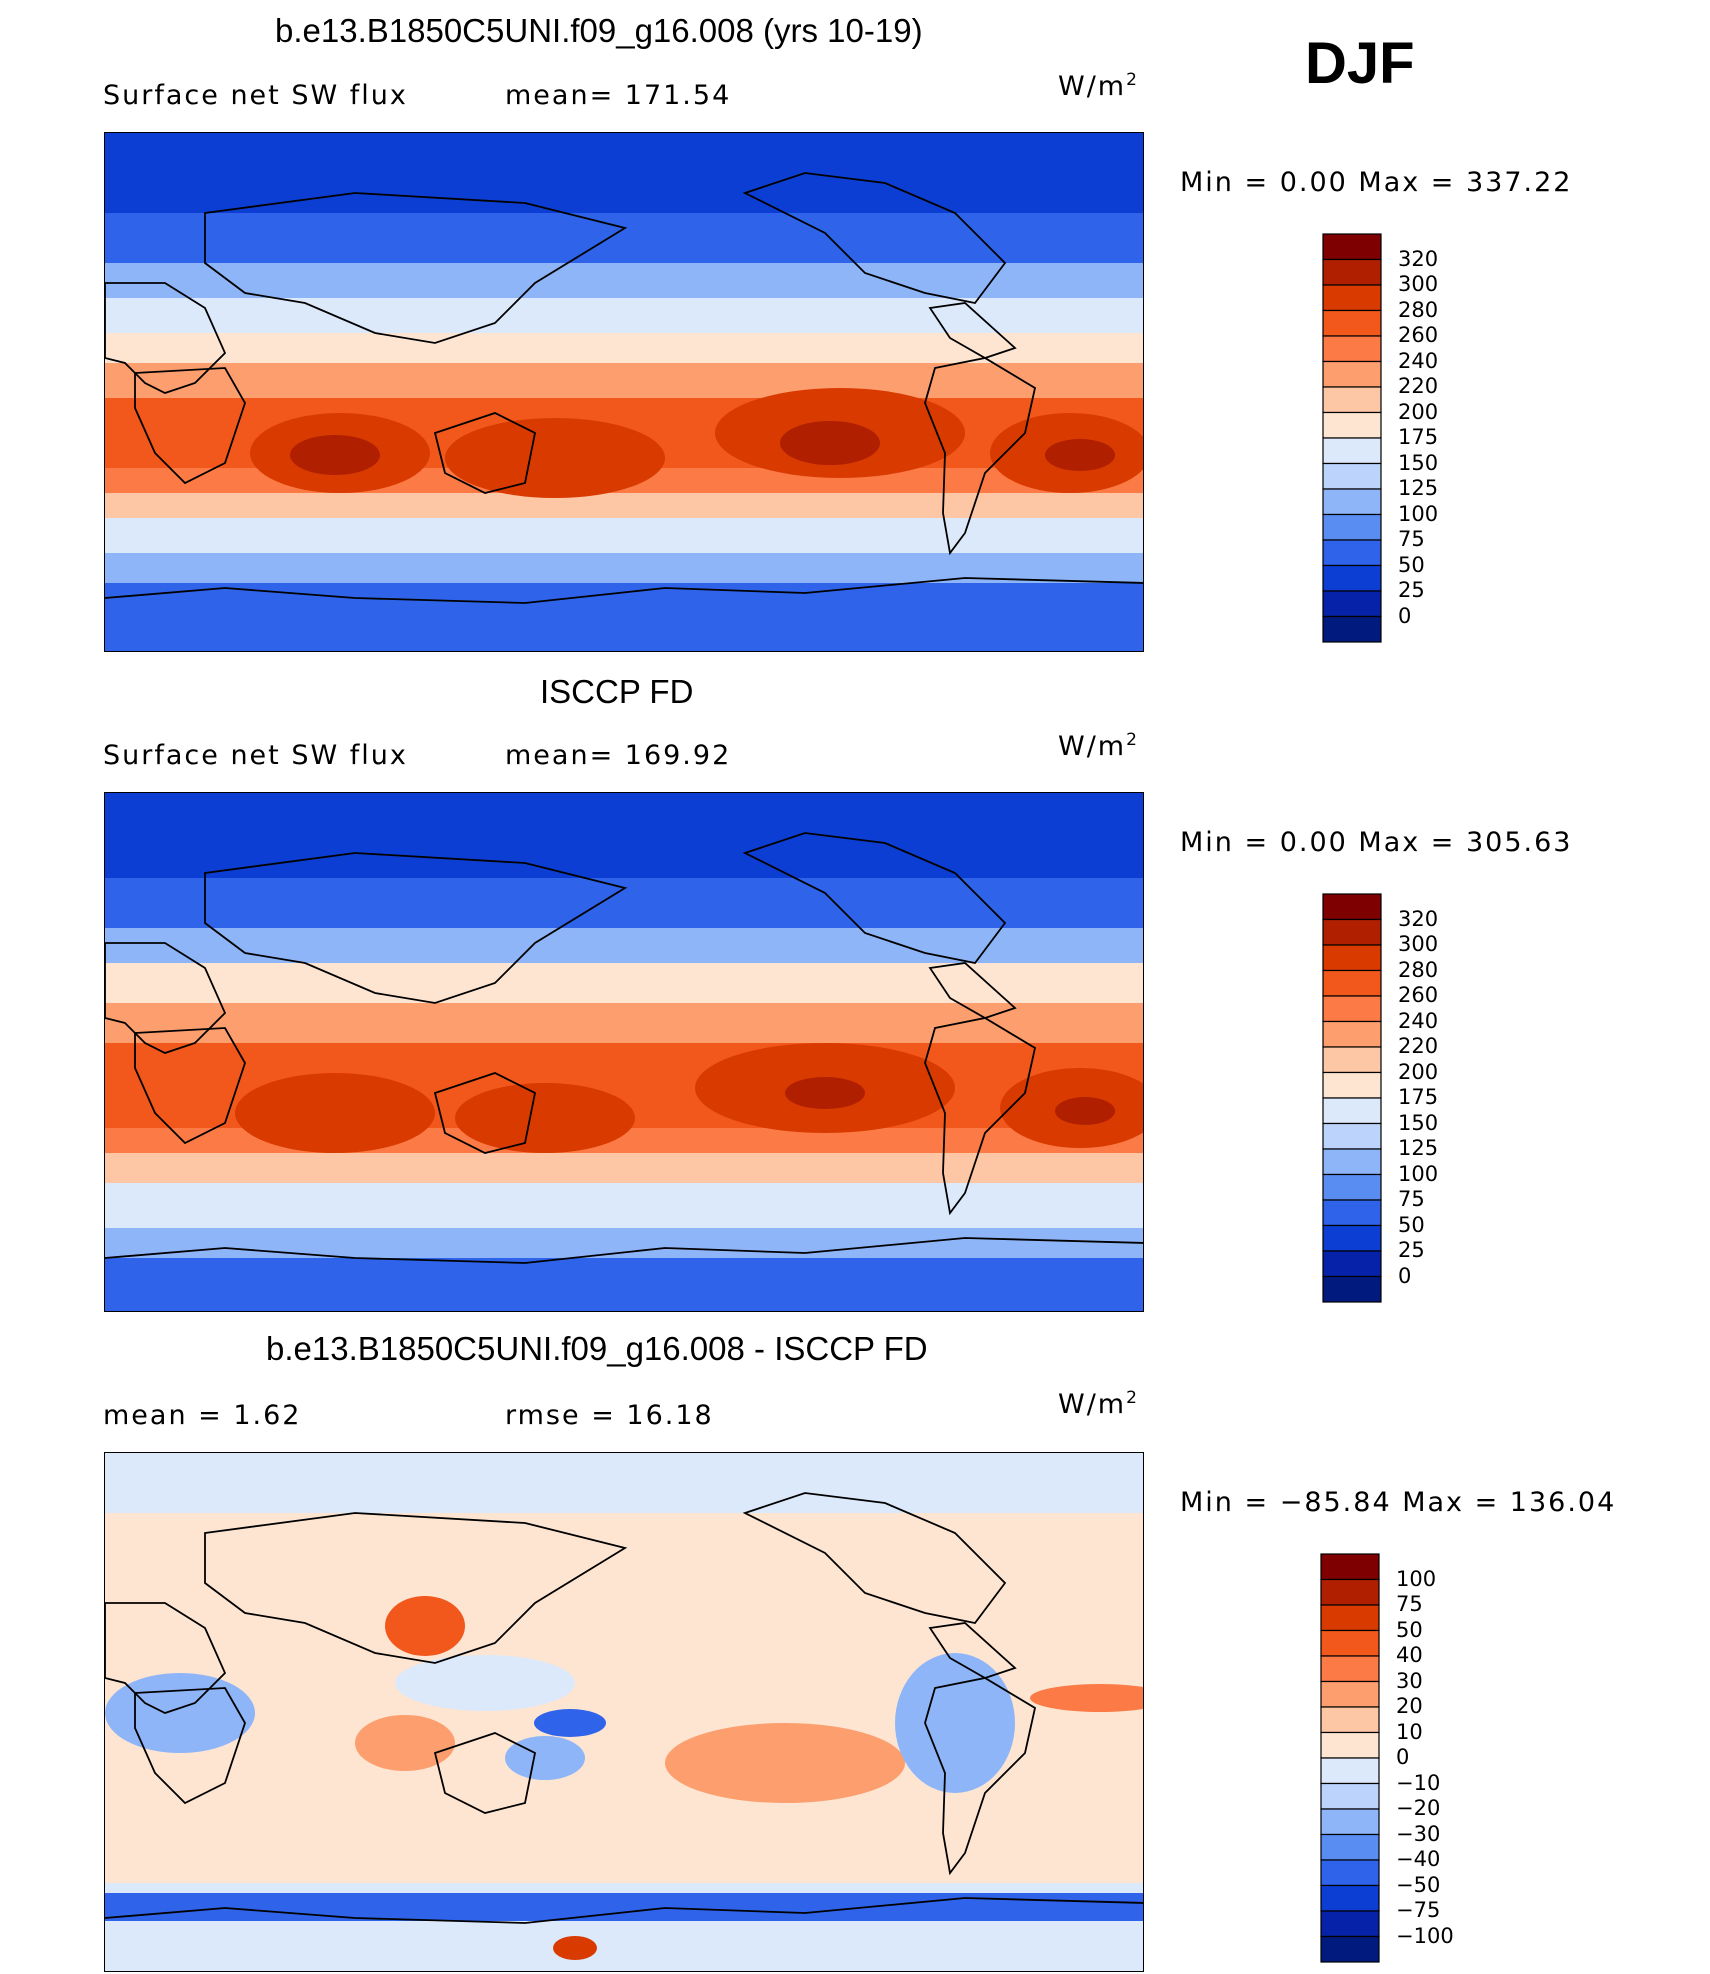 The image size is (1710, 1974). I want to click on colorbar-tick-label: 20, so click(1409, 1706).